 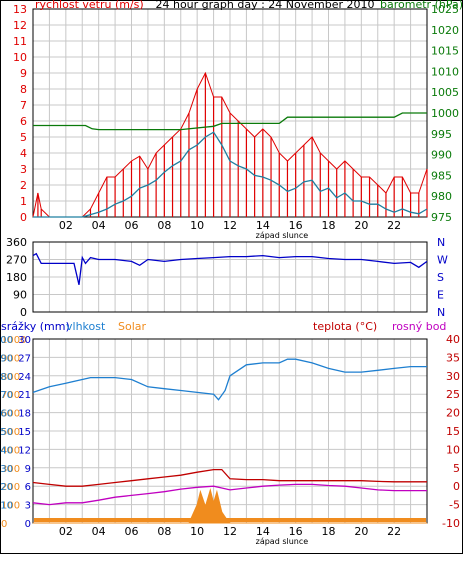 What do you see at coordinates (453, 431) in the screenshot?
I see `y-tick-temperature: 15` at bounding box center [453, 431].